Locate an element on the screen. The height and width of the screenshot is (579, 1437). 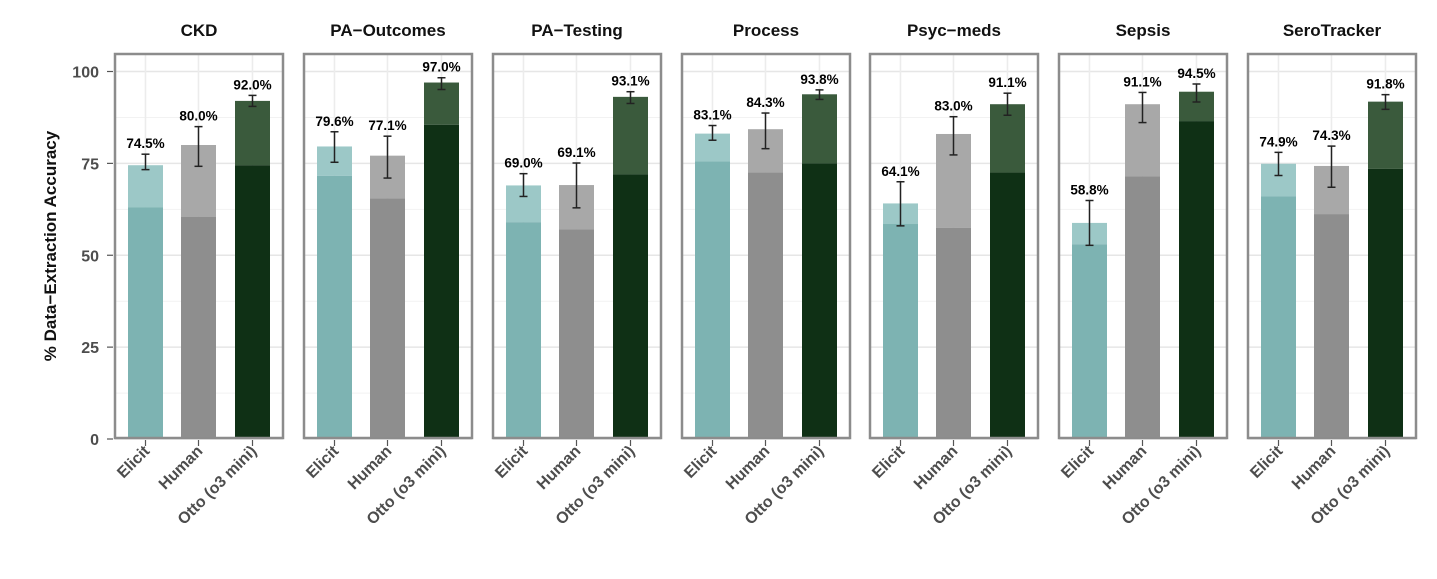
data-label: 74.5% is located at coordinates (145, 143).